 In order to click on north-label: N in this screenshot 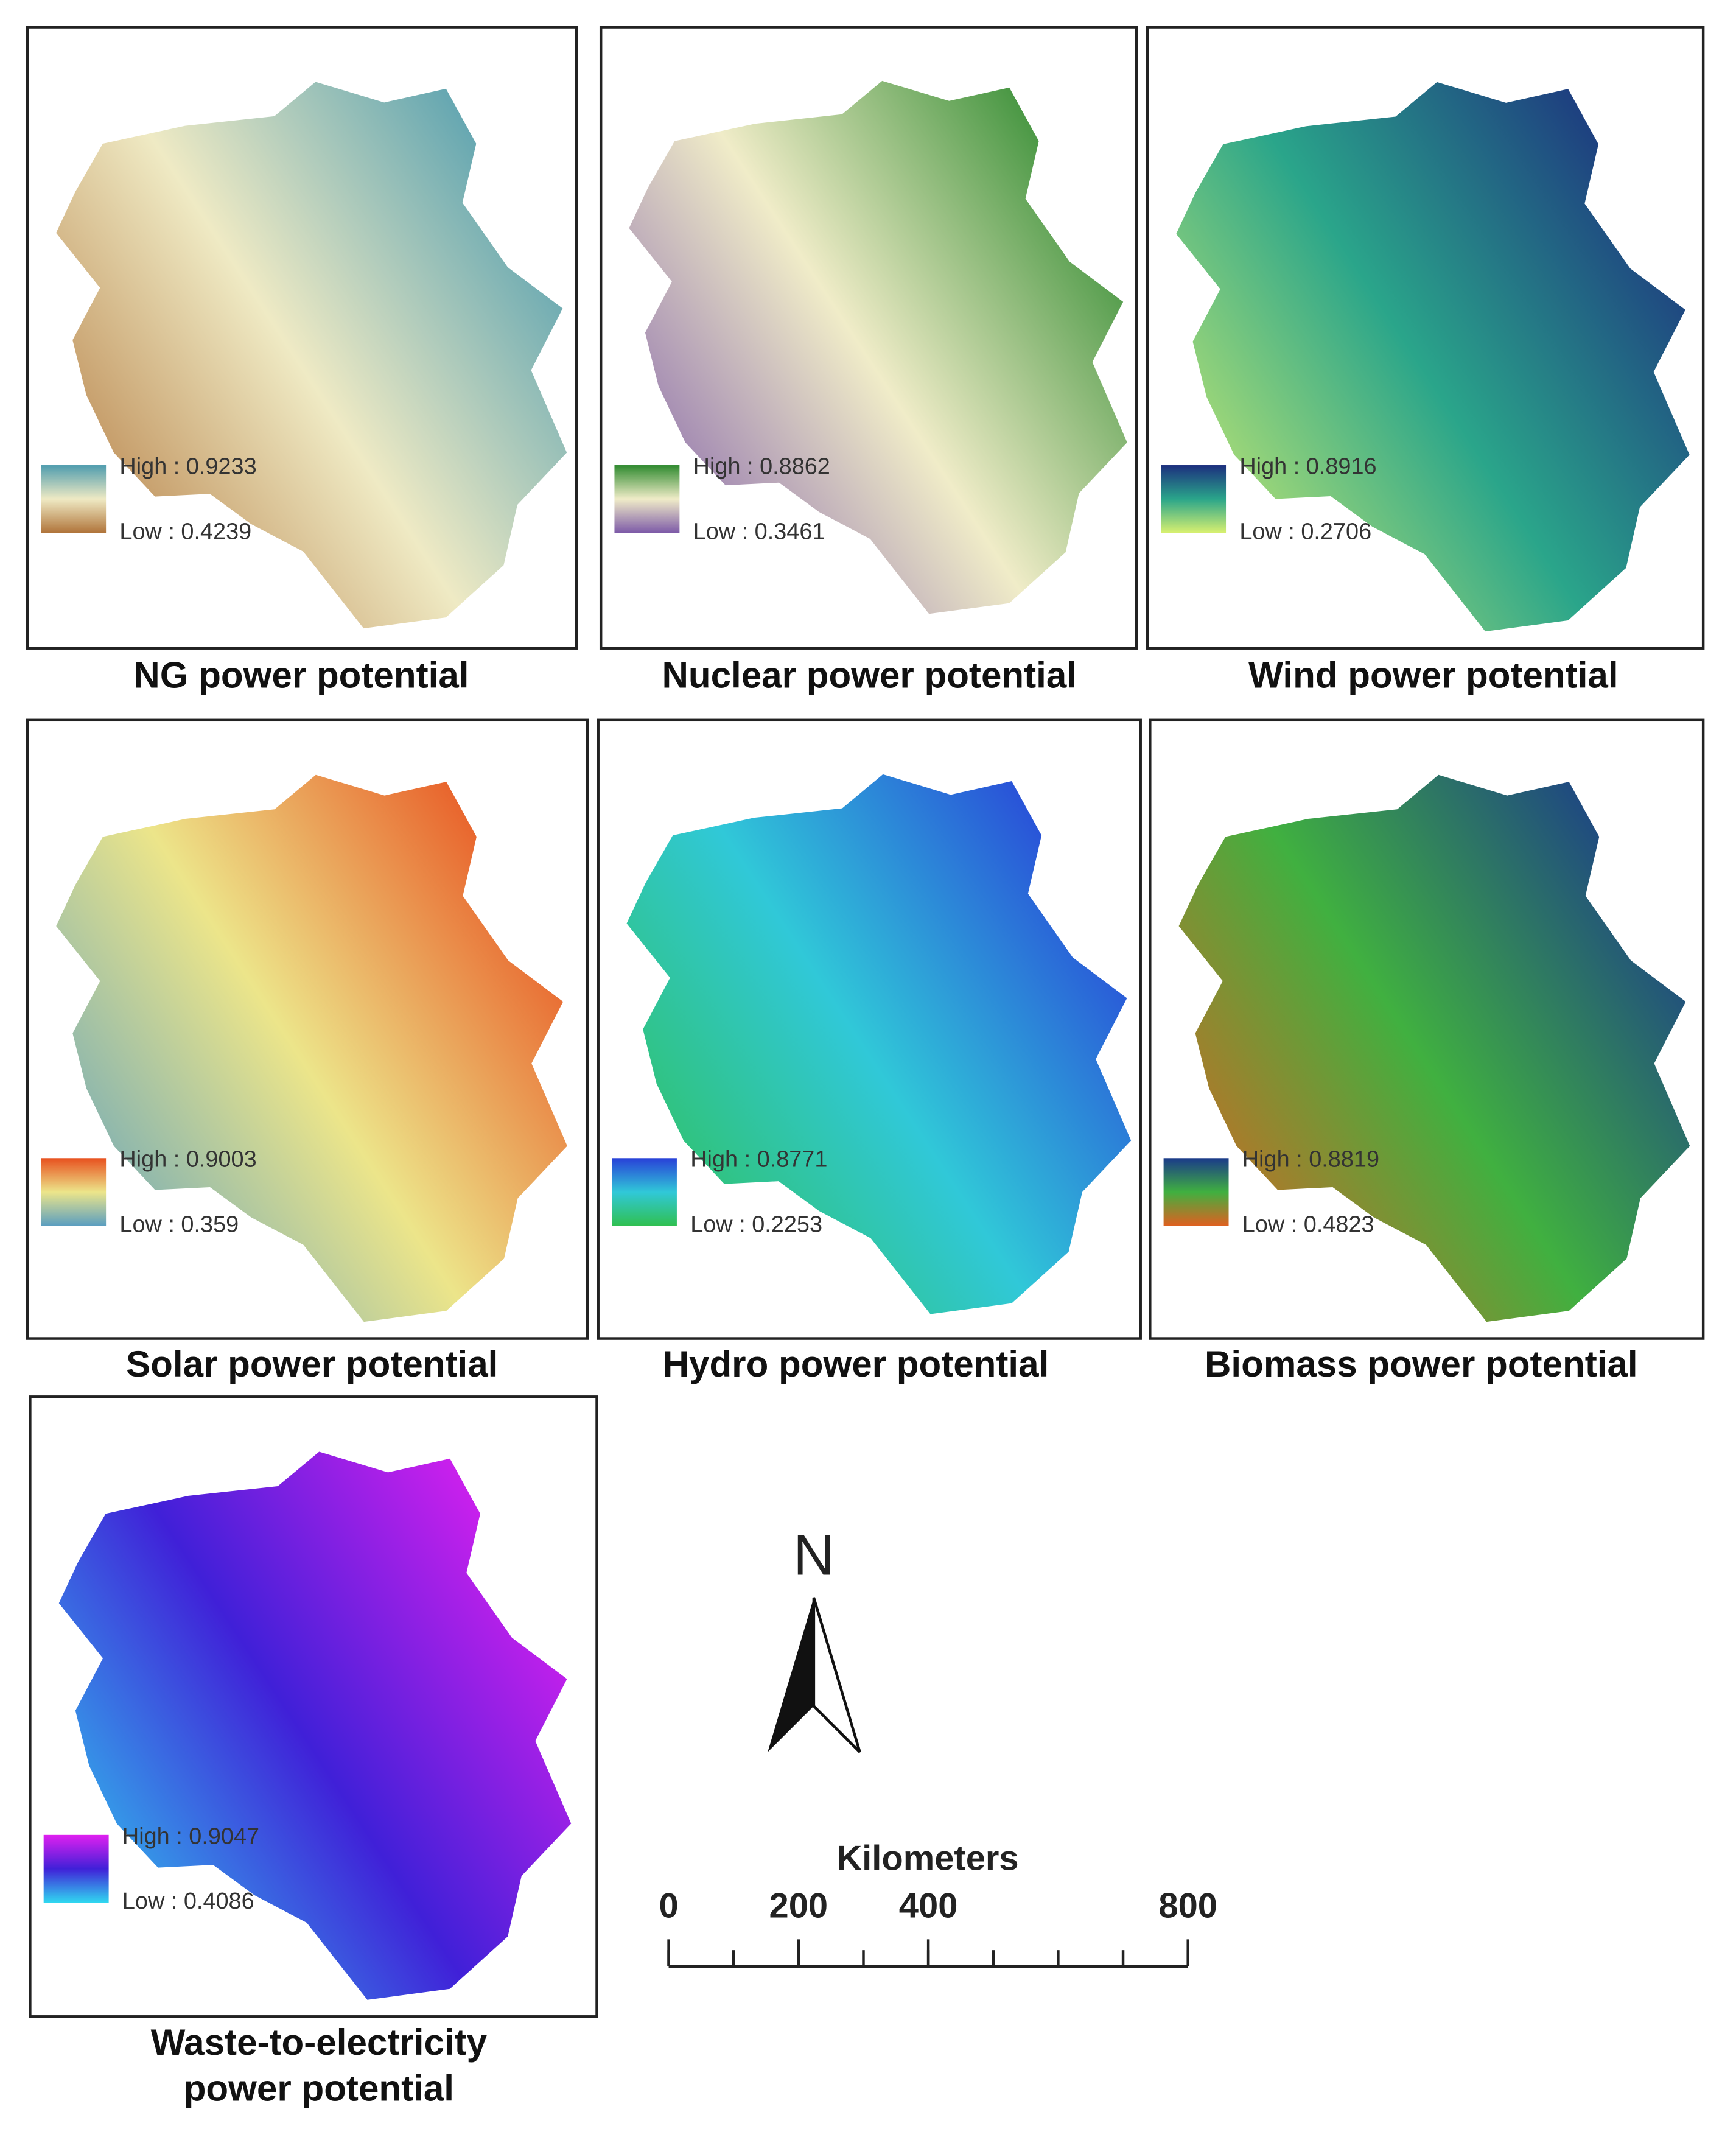, I will do `click(814, 1555)`.